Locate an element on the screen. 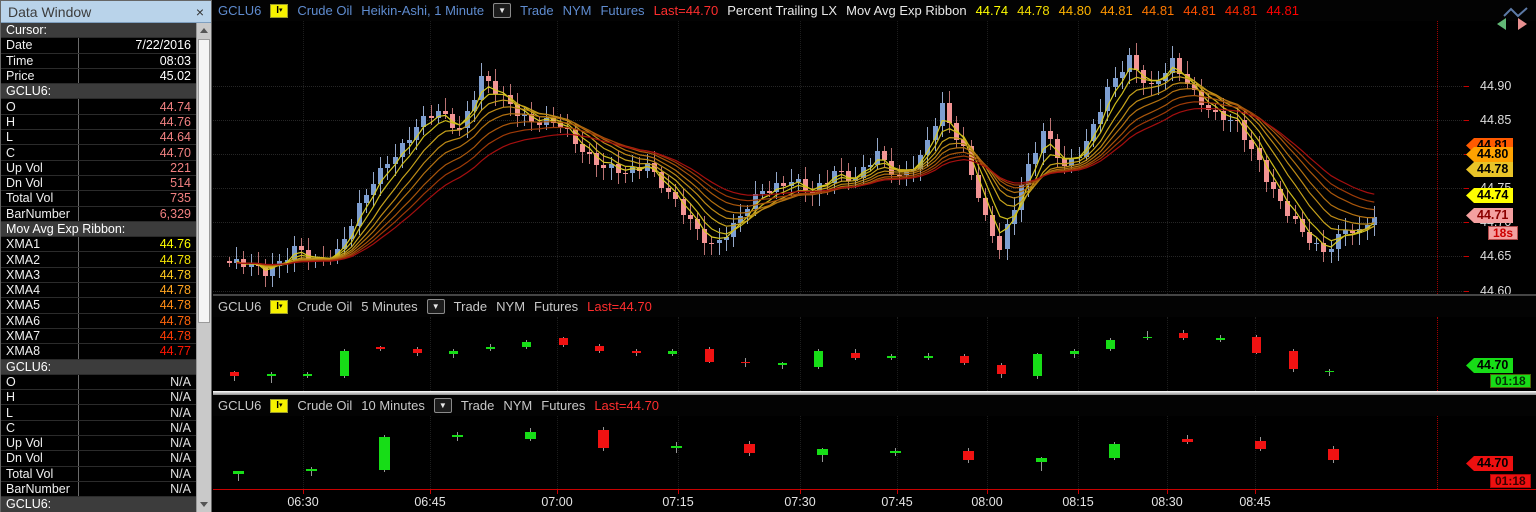  data-row-o: O 44.74 is located at coordinates (98, 107).